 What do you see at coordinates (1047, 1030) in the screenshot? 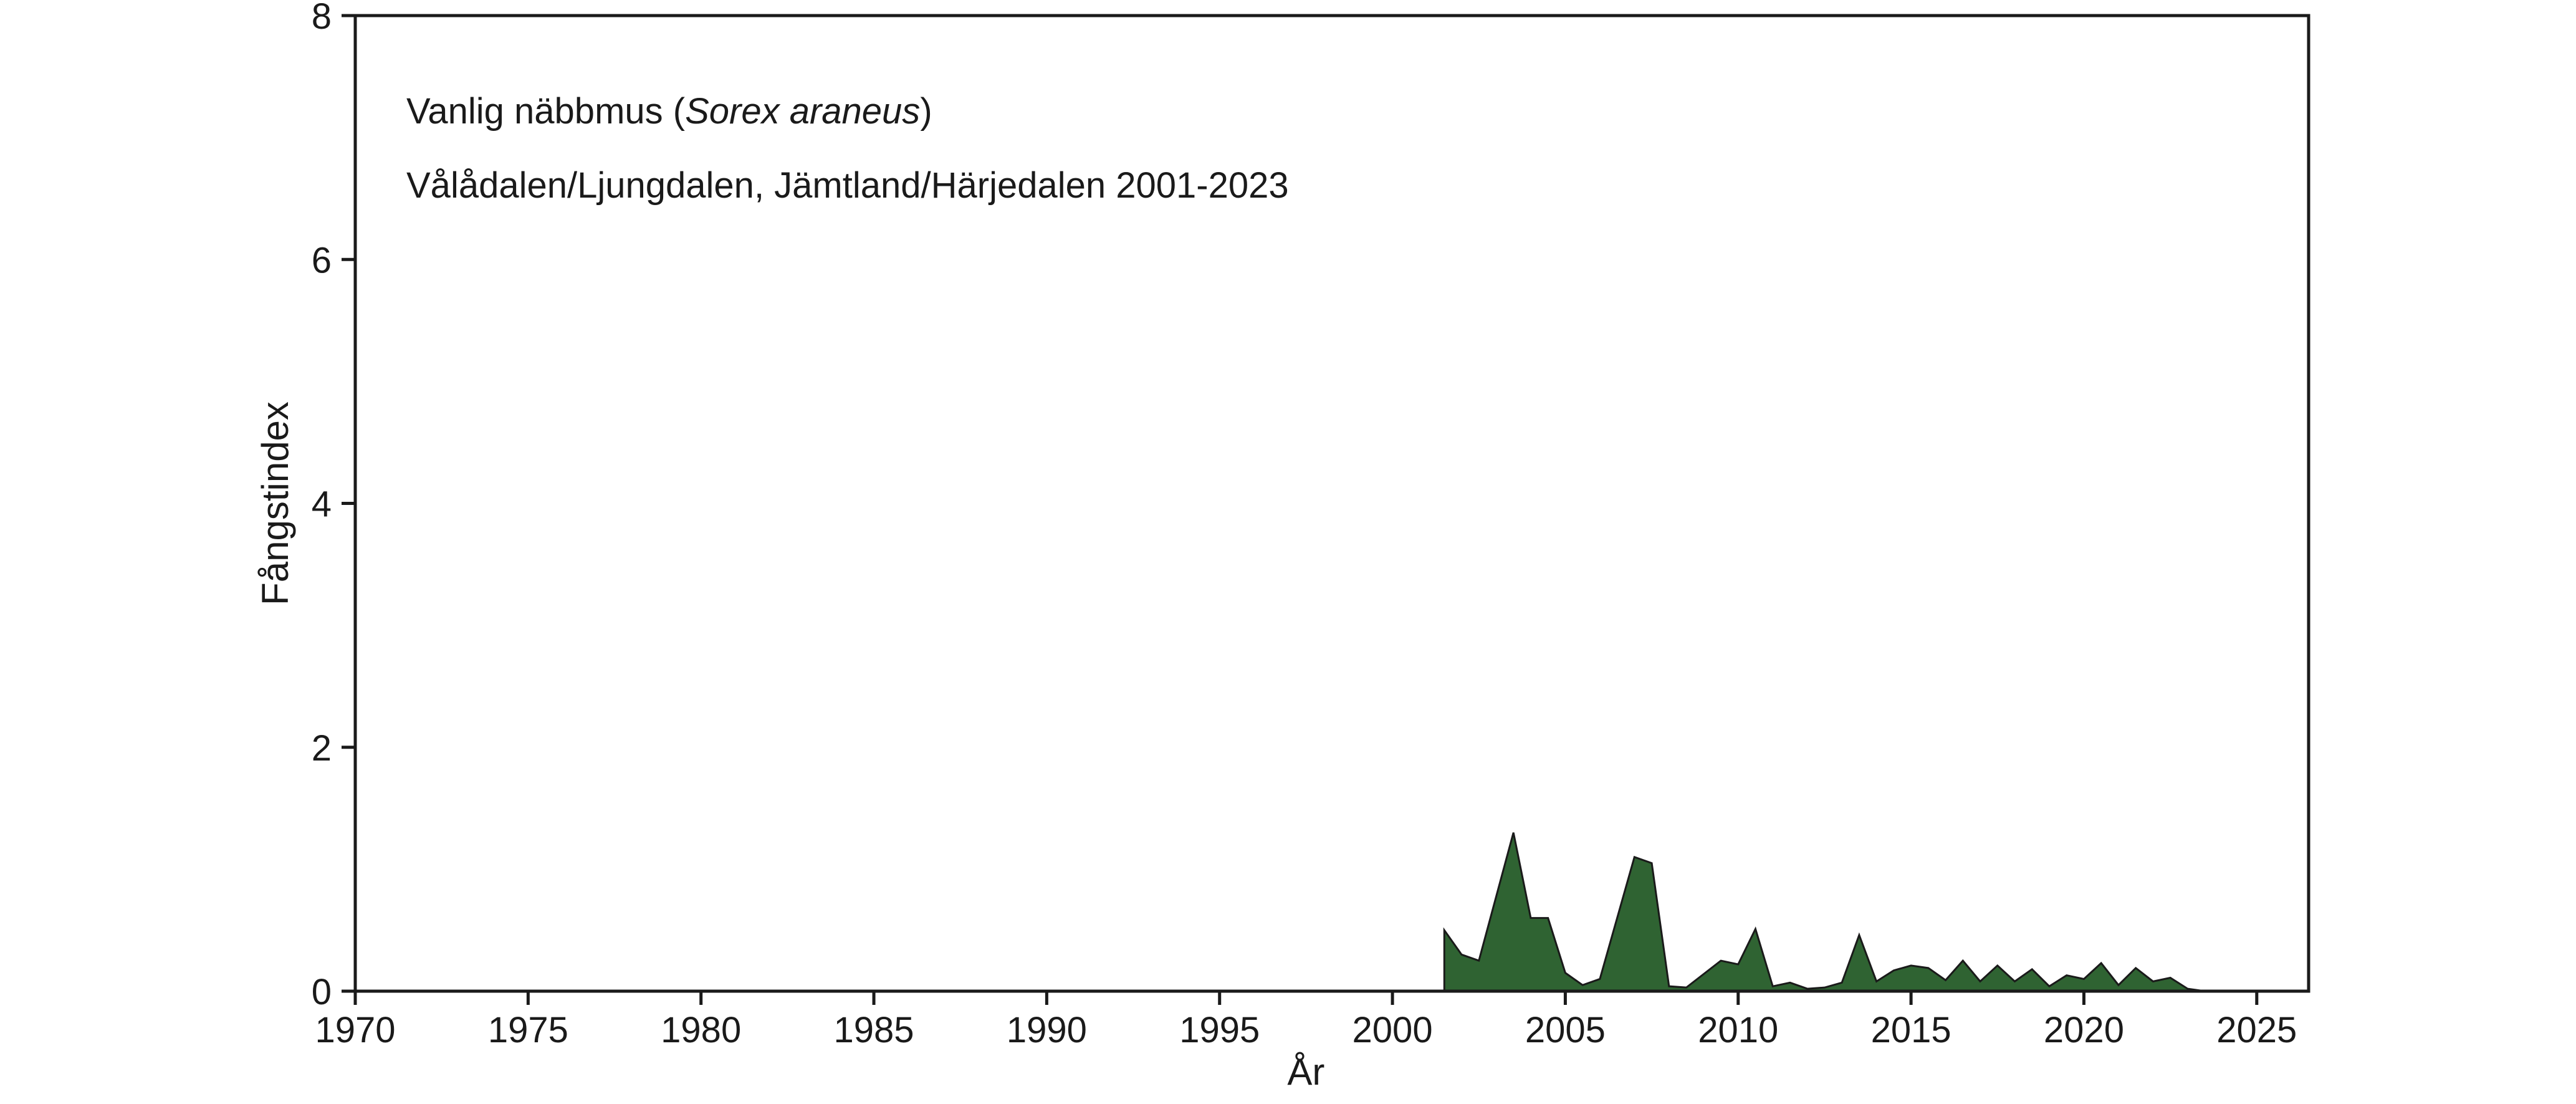
I see `x-tick-label: 1990` at bounding box center [1047, 1030].